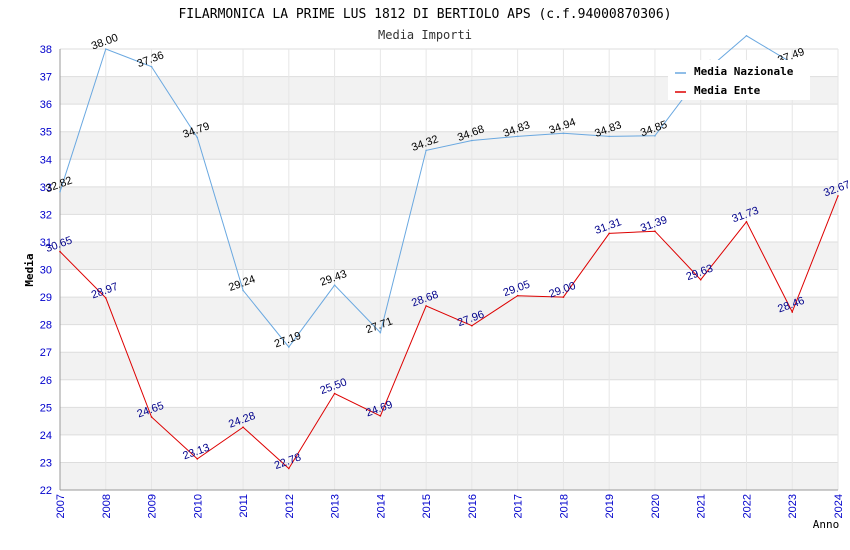 The height and width of the screenshot is (550, 850). What do you see at coordinates (153, 506) in the screenshot?
I see `x-tick-label: 2009` at bounding box center [153, 506].